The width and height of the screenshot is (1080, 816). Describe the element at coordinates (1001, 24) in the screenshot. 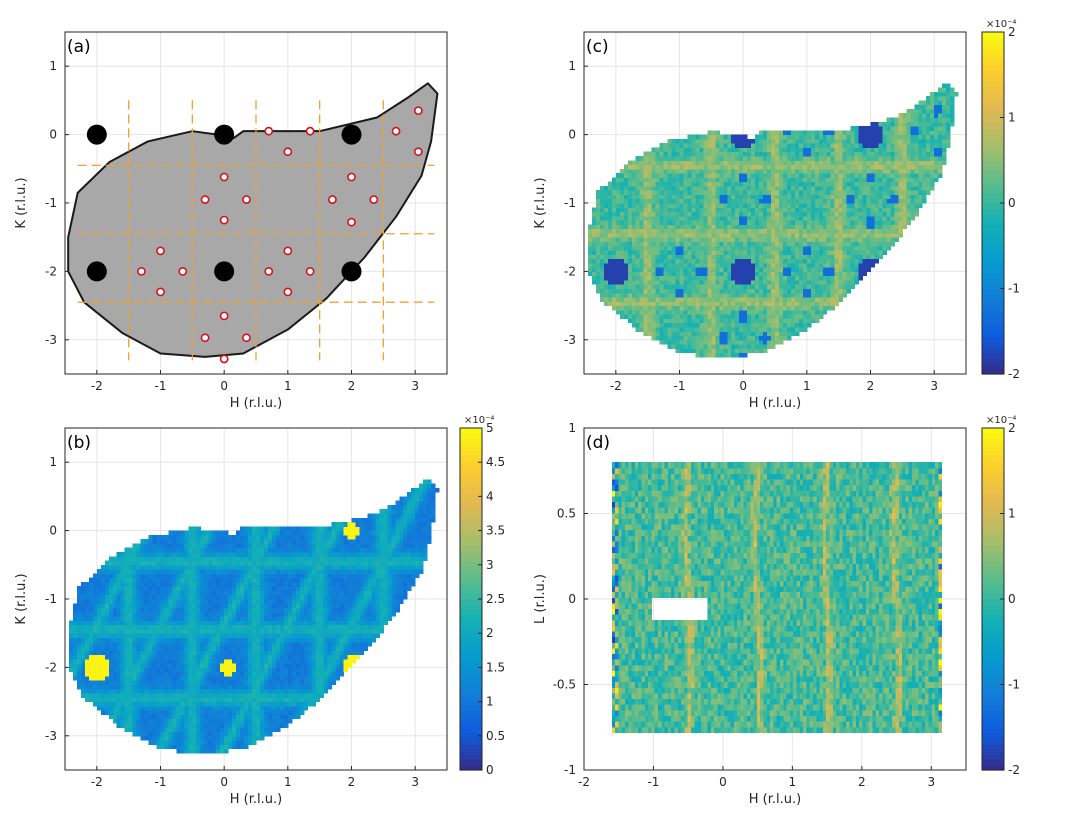

I see `colorbar-exponent: ×10⁻⁴` at that location.